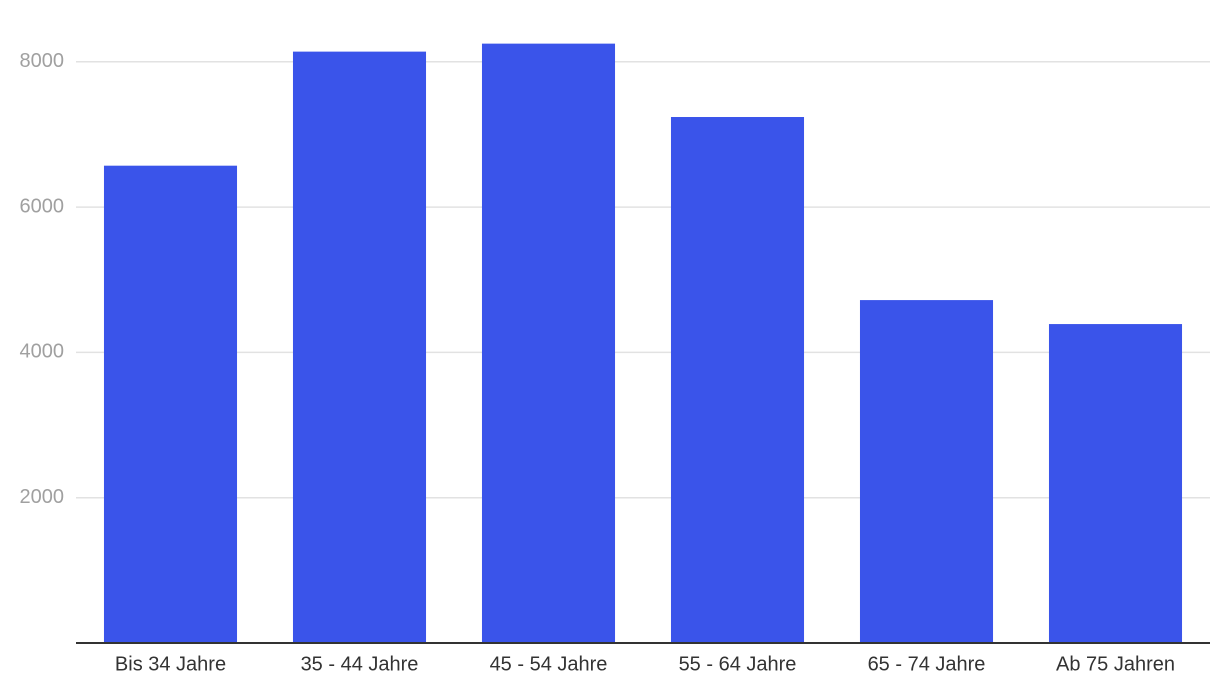 This screenshot has width=1220, height=694. What do you see at coordinates (738, 664) in the screenshot?
I see `x-tick-label: 55 - 64 Jahre` at bounding box center [738, 664].